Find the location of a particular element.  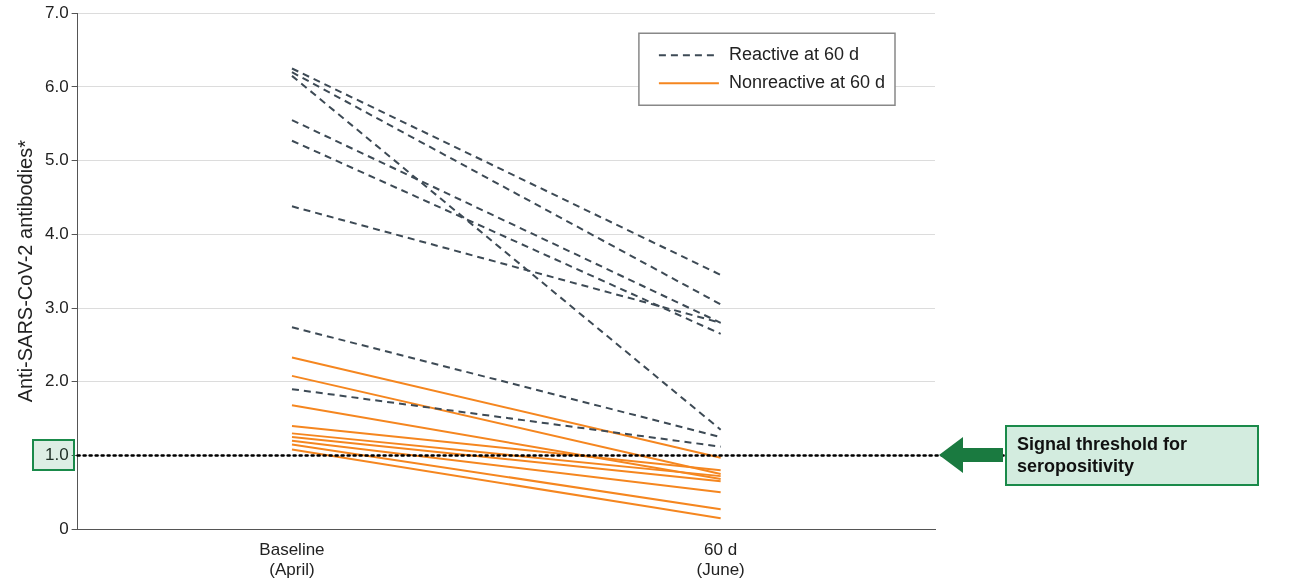

y-axis-title: Anti-SARS-CoV-2 antibodies* is located at coordinates (24, 271).